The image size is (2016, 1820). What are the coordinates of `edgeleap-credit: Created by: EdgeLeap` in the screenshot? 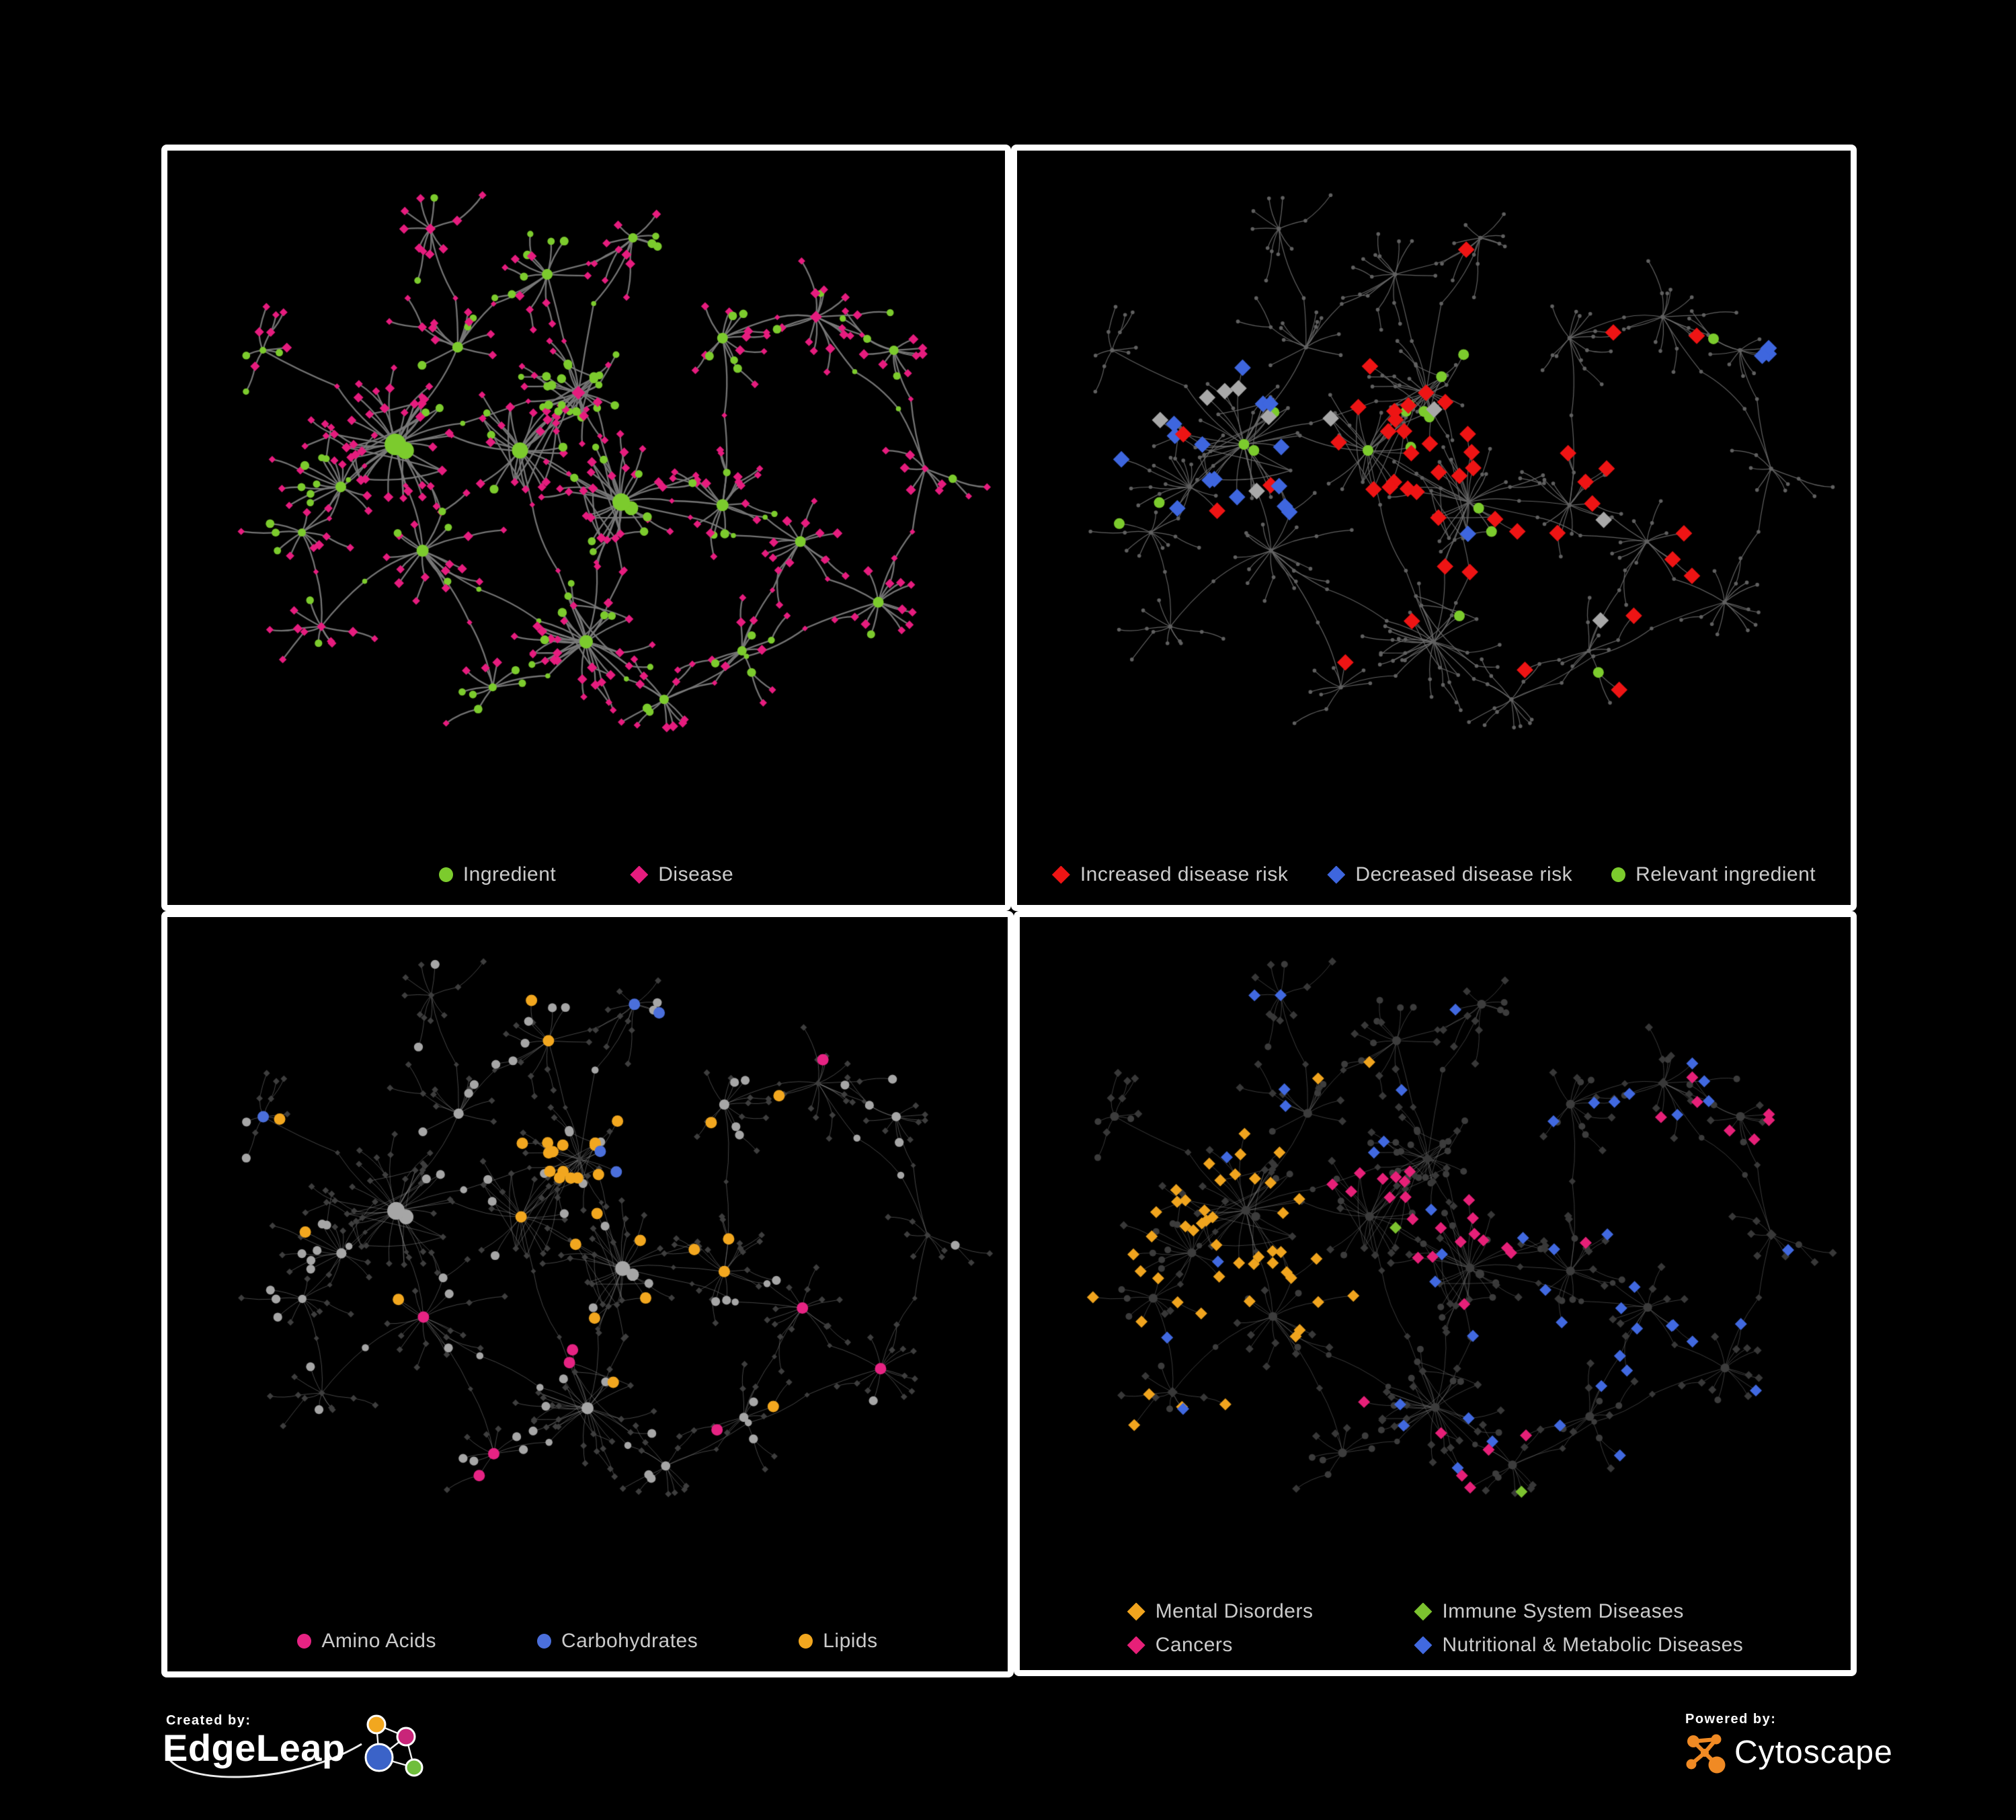 It's located at (307, 1758).